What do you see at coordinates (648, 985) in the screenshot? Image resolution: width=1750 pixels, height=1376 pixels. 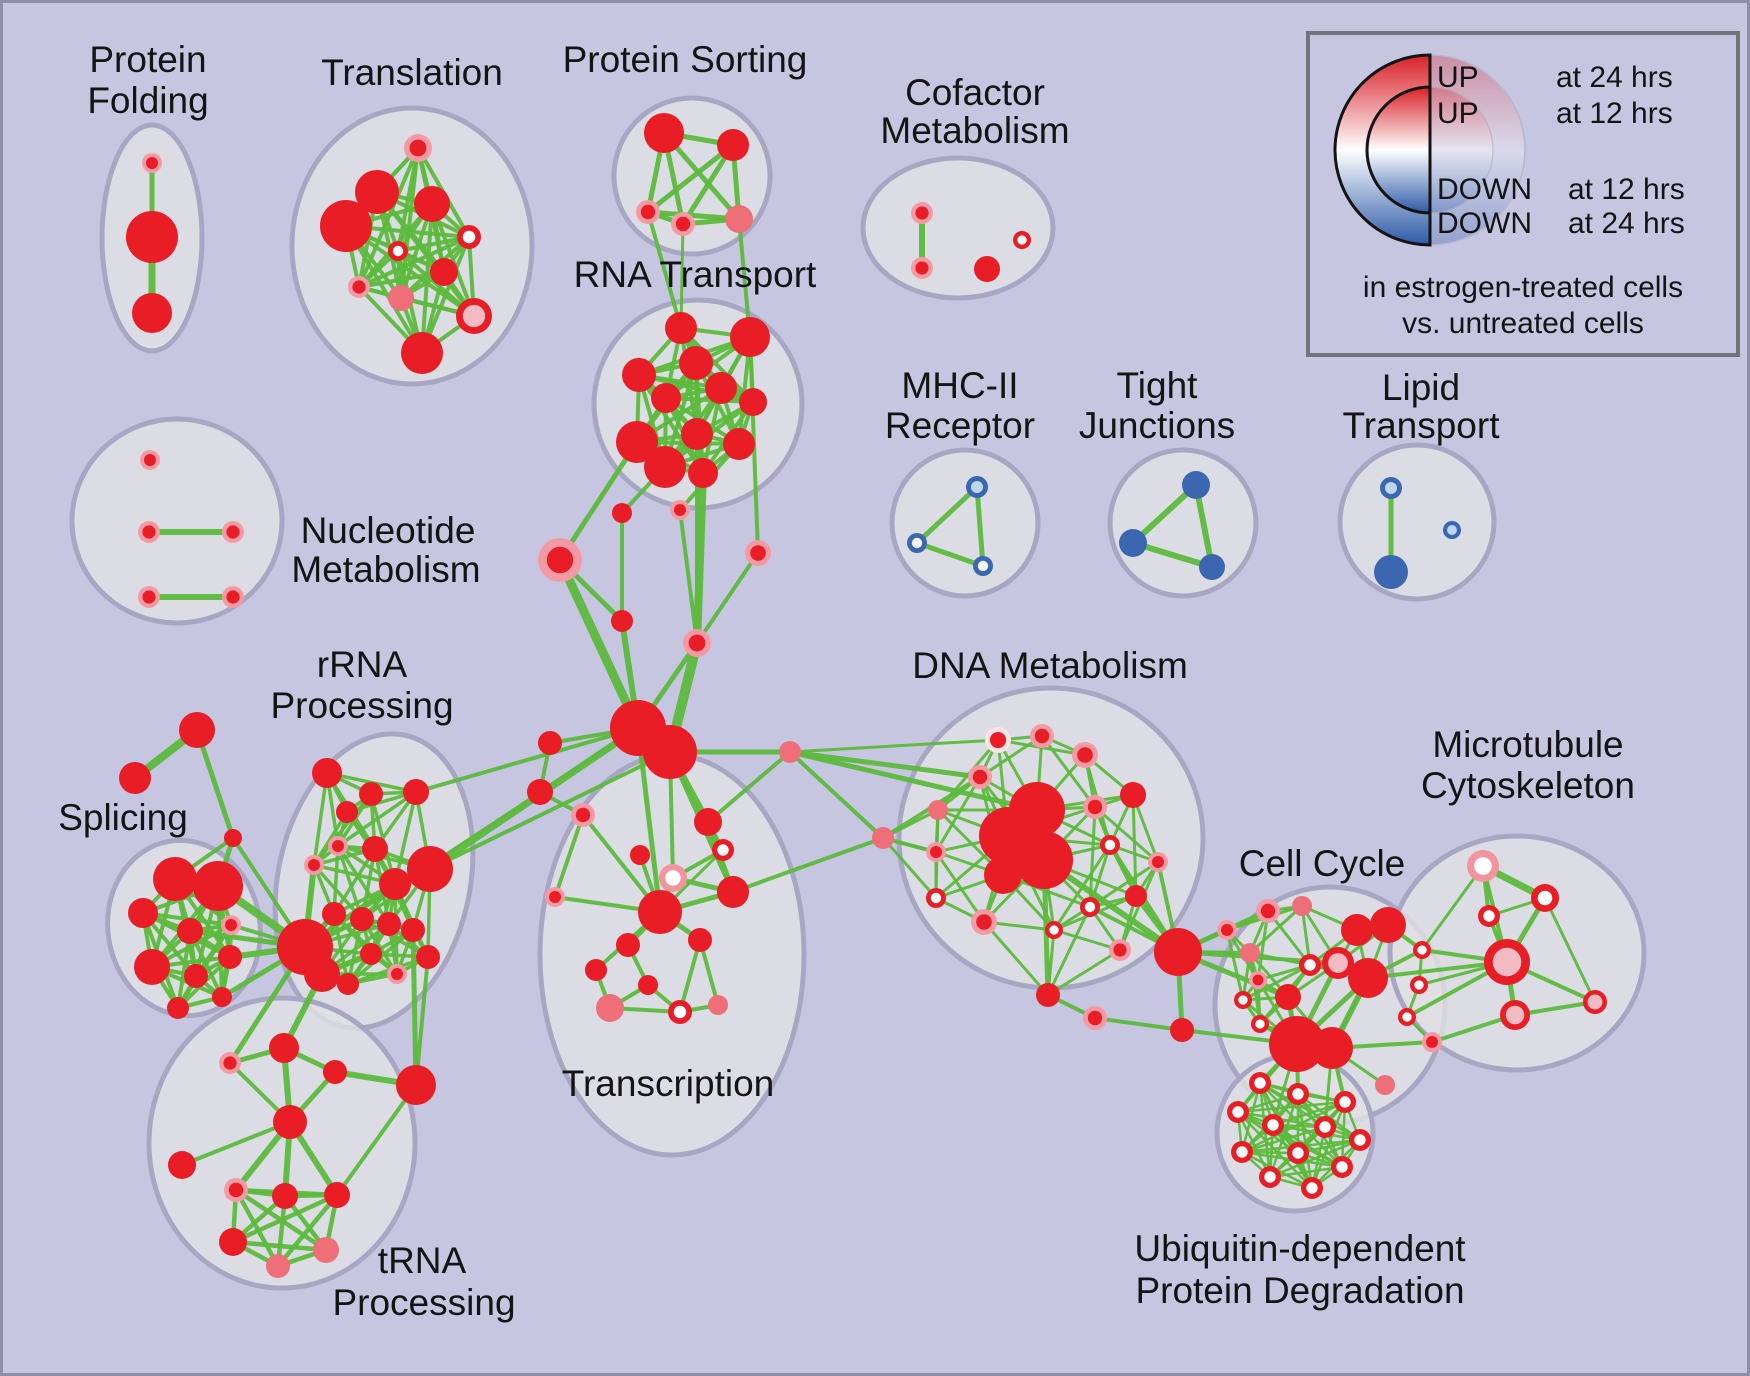 I see `network-node-tn14` at bounding box center [648, 985].